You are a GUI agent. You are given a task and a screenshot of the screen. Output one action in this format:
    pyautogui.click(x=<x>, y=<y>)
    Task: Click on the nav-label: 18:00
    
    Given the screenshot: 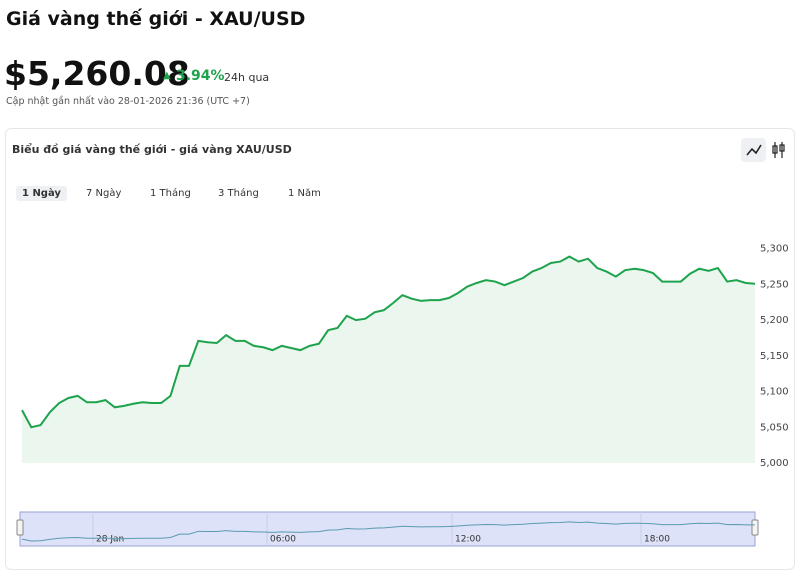 What is the action you would take?
    pyautogui.click(x=657, y=540)
    